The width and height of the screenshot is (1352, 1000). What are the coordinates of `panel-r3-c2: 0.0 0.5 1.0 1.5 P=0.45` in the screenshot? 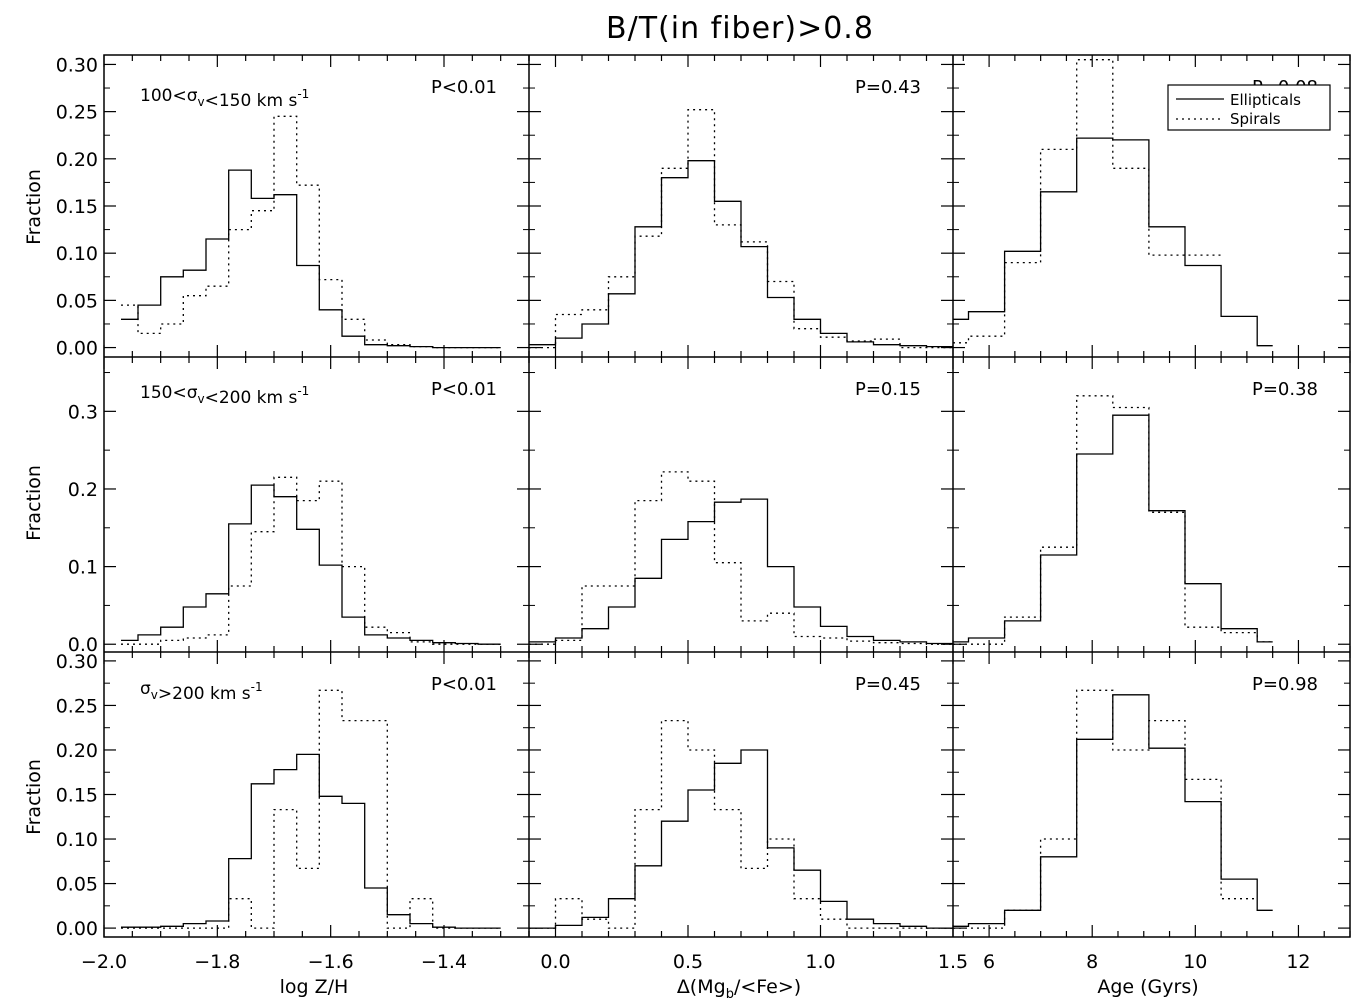 It's located at (748, 812).